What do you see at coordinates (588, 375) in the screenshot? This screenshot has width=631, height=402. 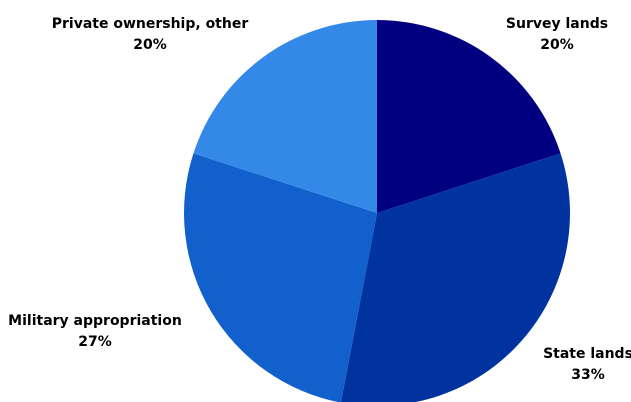 I see `slice-value-label: 33%` at bounding box center [588, 375].